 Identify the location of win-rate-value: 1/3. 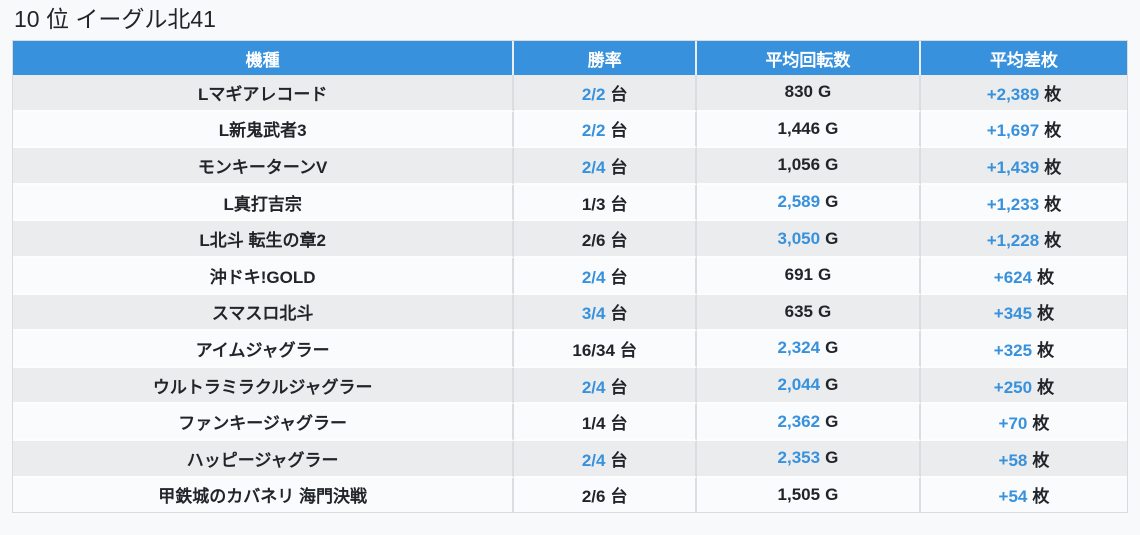
(593, 204).